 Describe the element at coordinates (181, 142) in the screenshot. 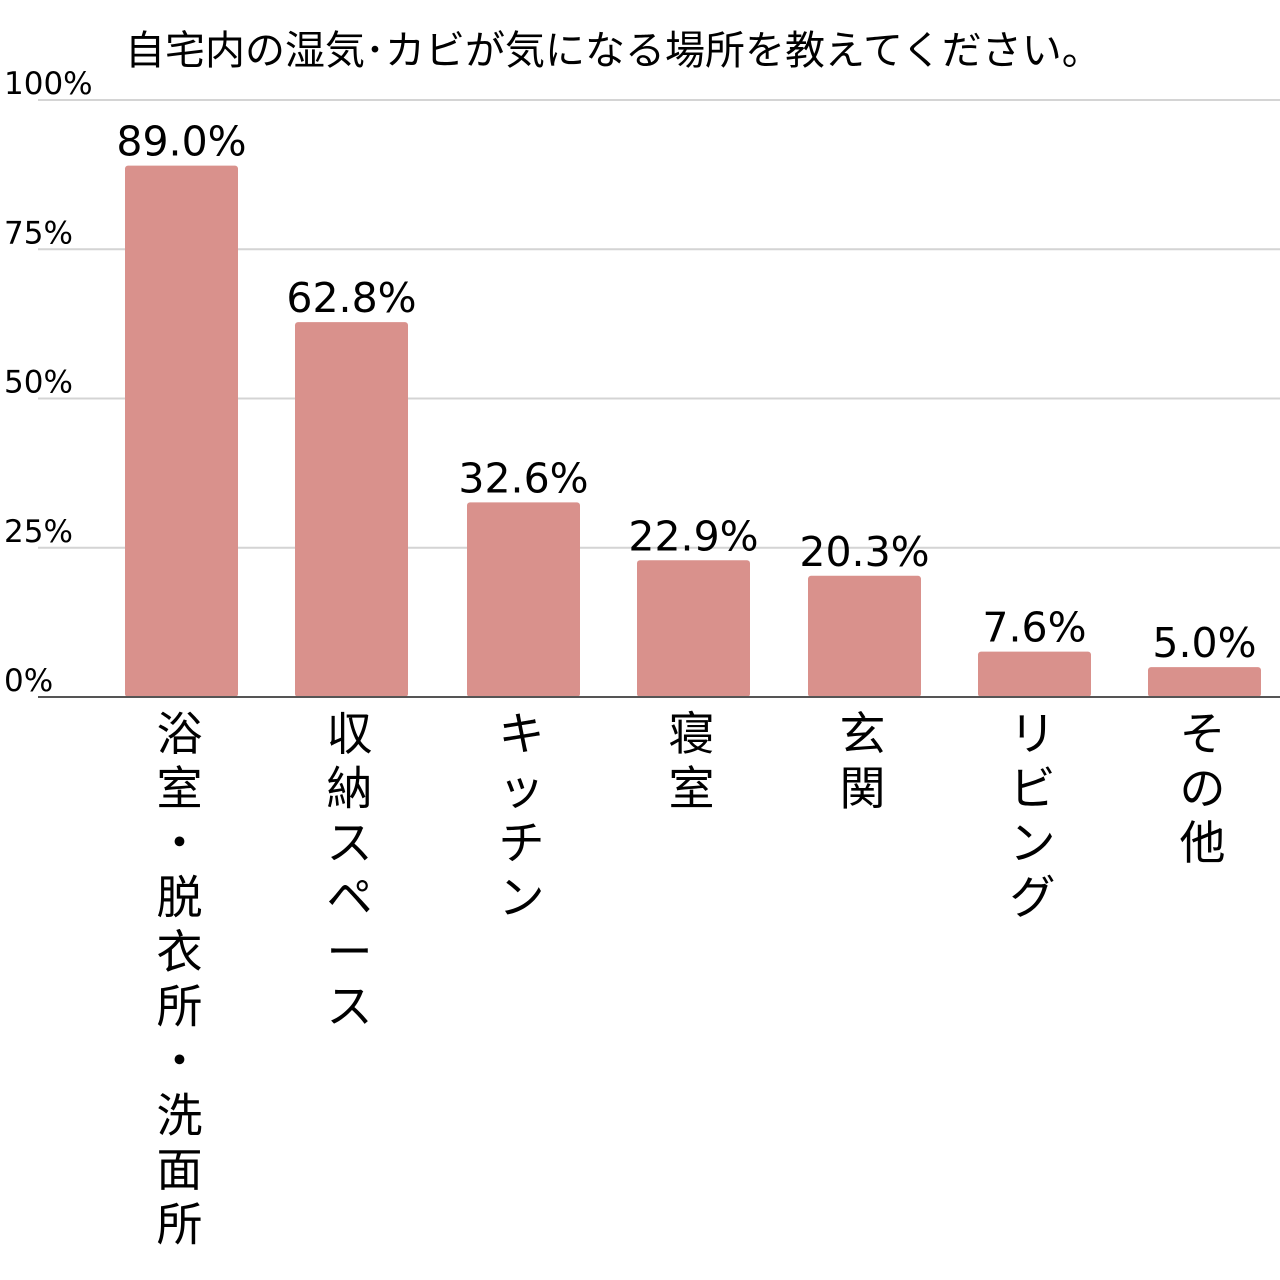

I see `data-label: 89.0%` at that location.